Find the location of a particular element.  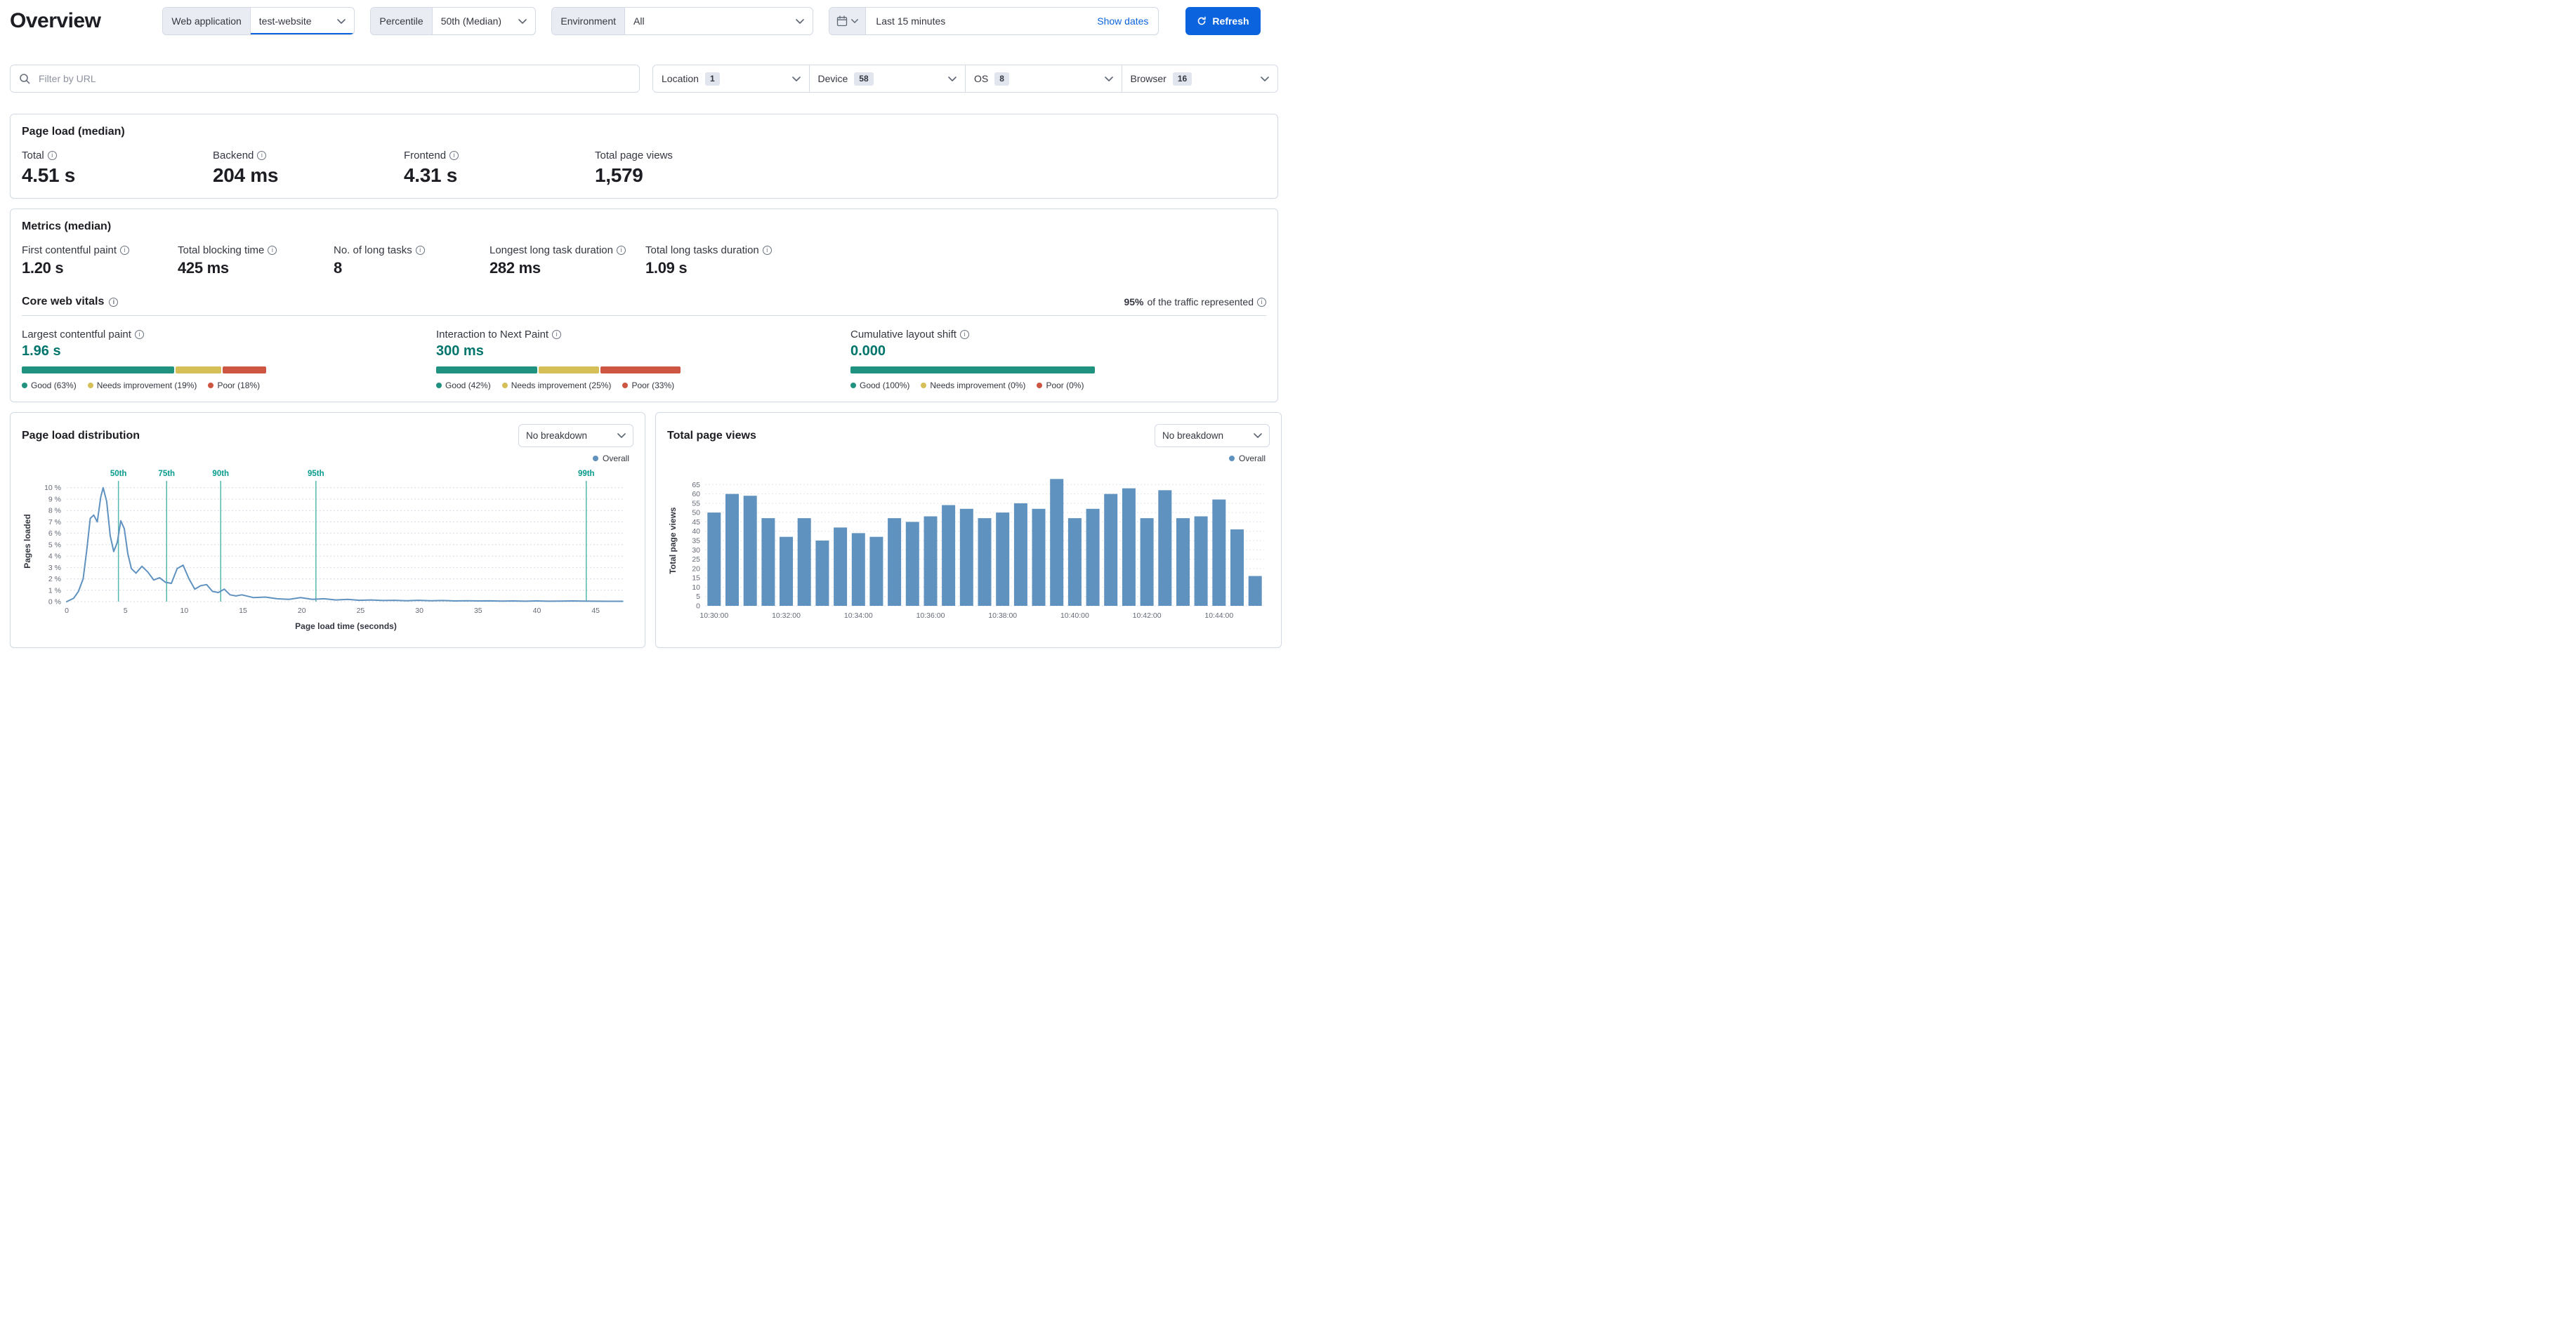

svg-text: 10 % is located at coordinates (52, 488).